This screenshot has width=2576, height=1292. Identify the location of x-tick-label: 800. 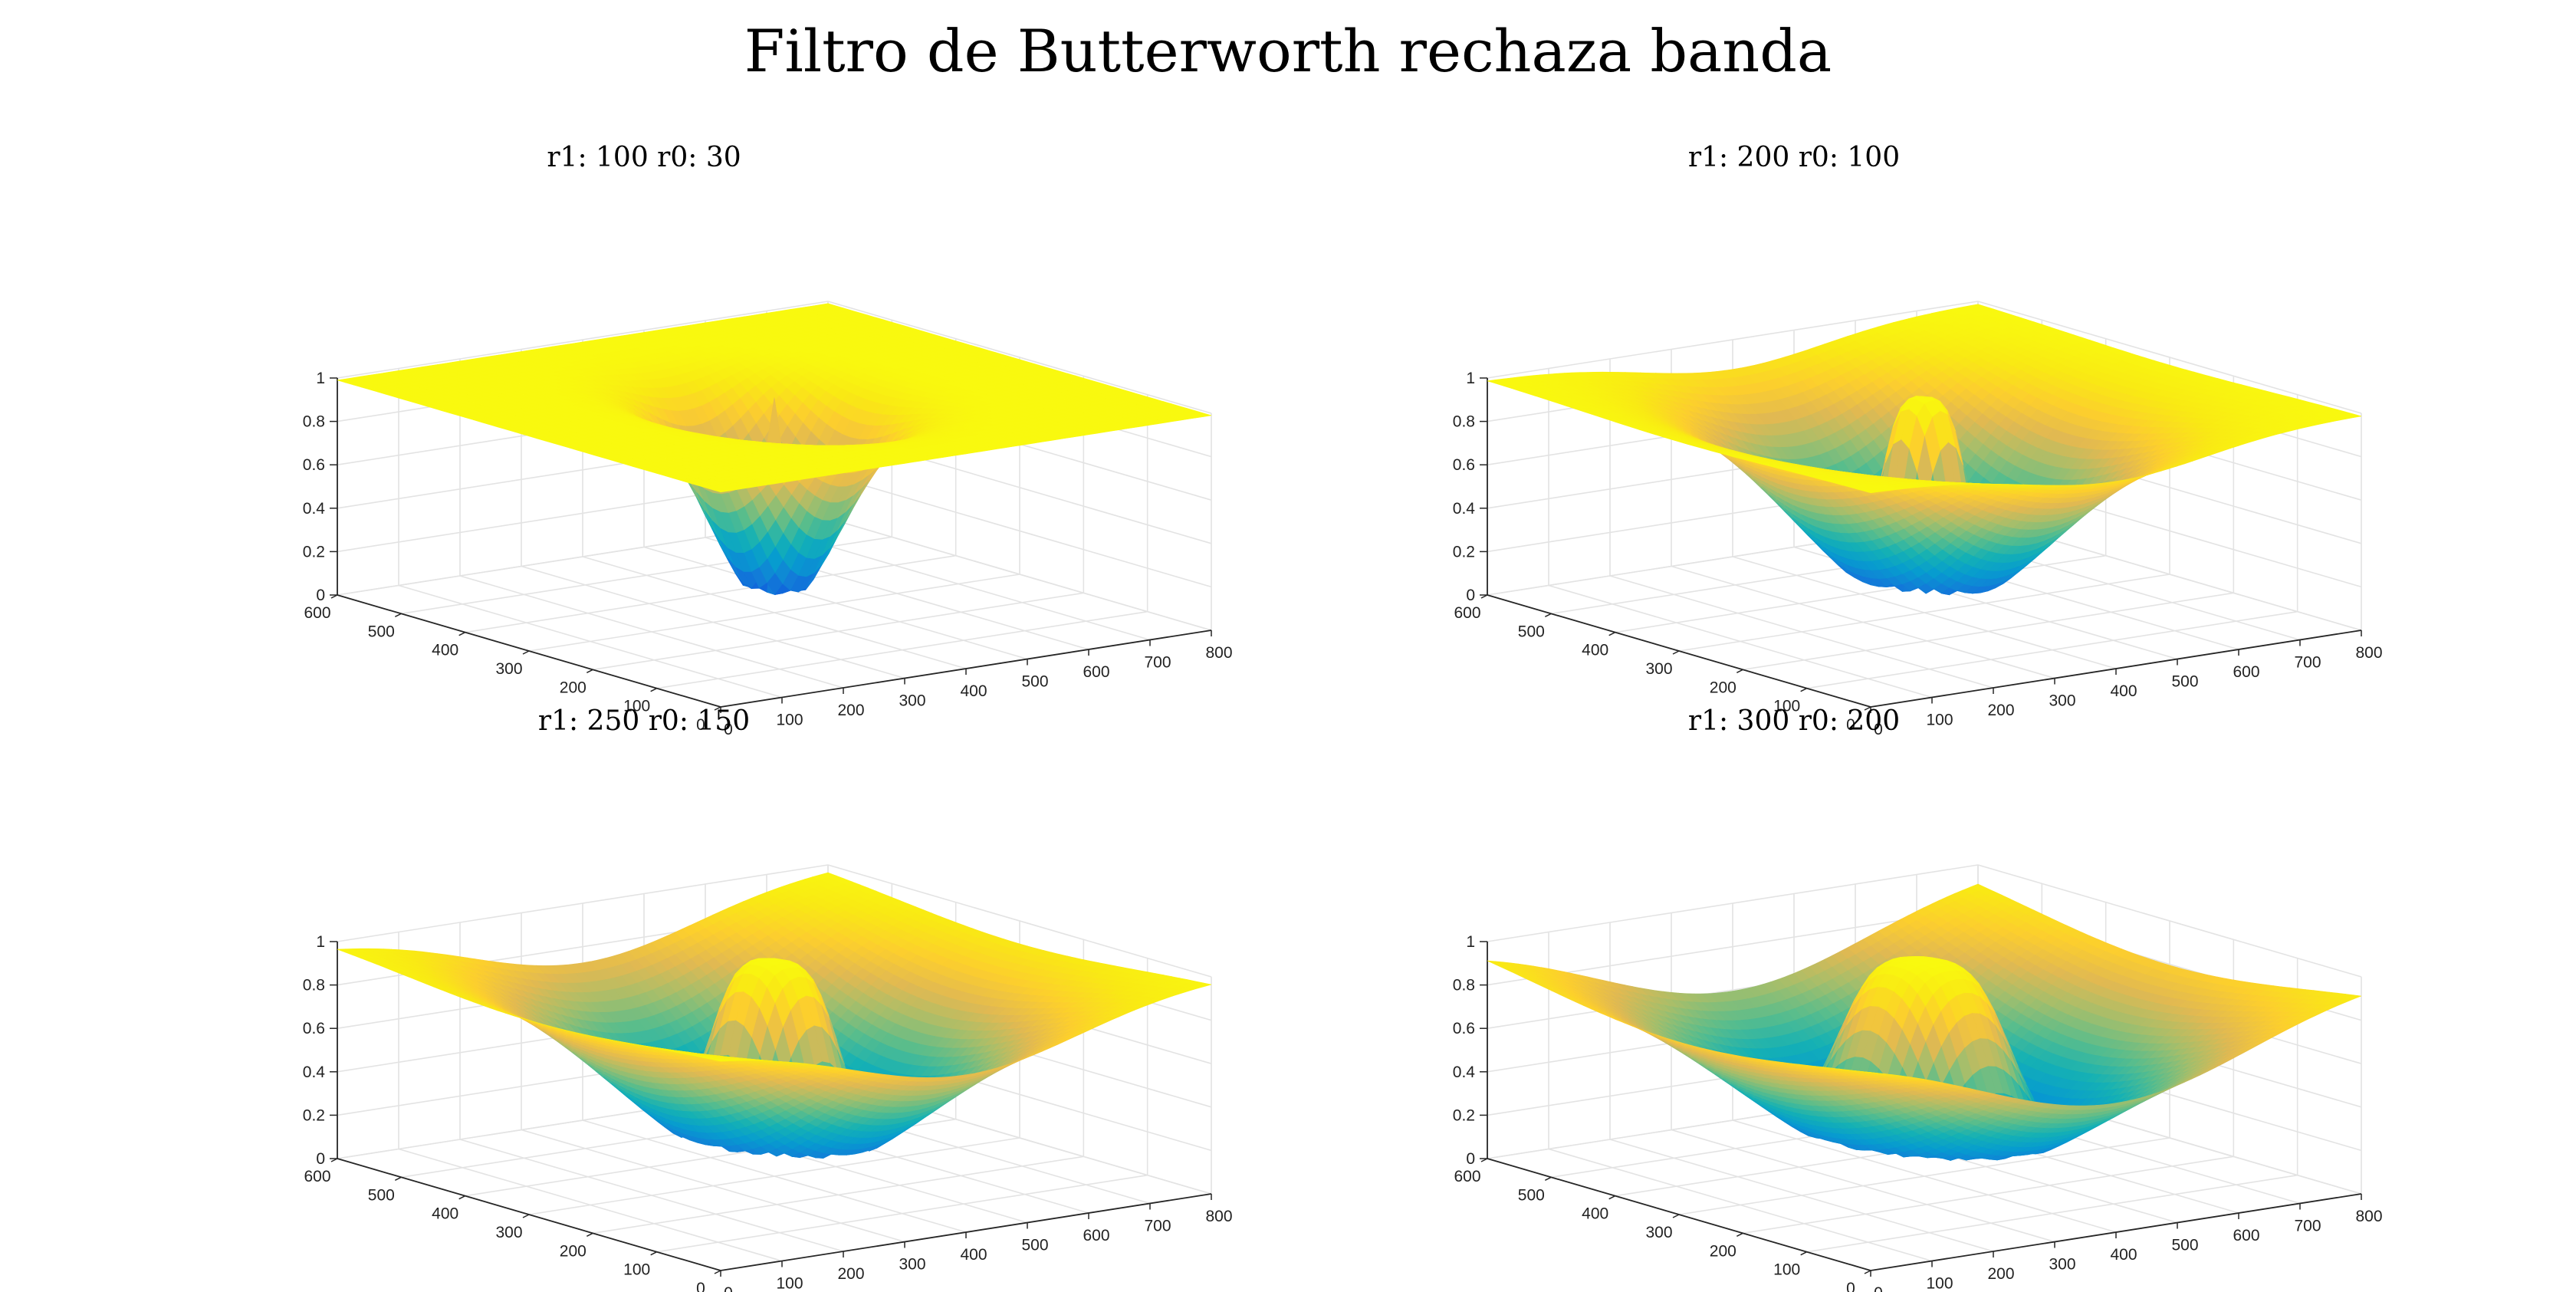
(2368, 653).